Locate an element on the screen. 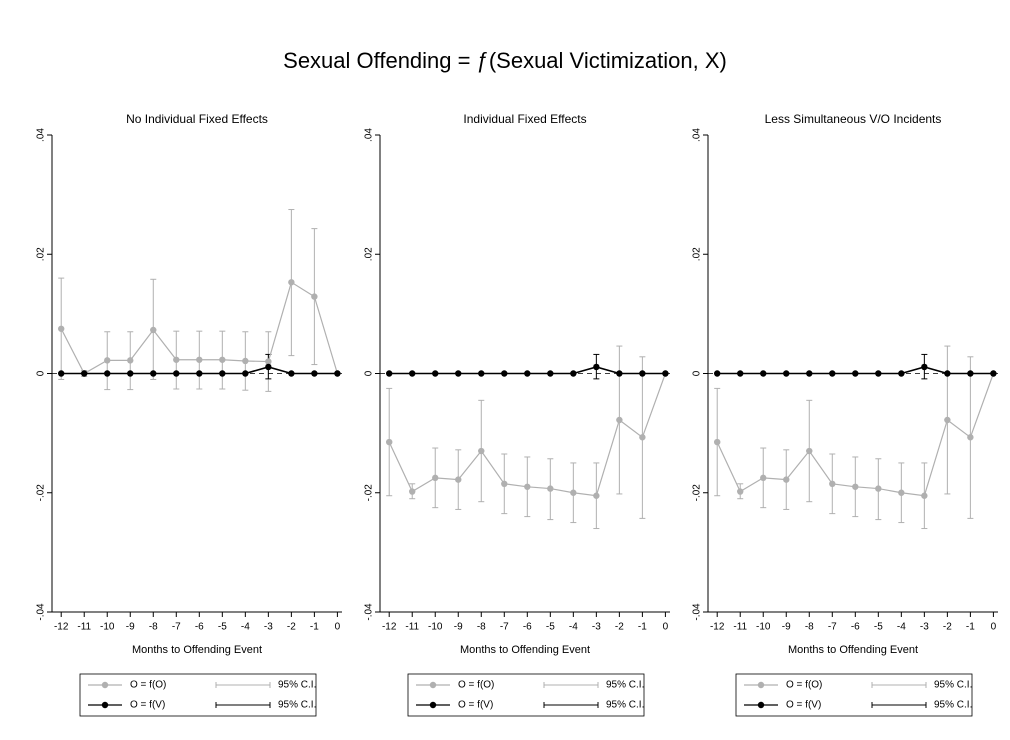 This screenshot has width=1010, height=740. y-tick-label: -.04 is located at coordinates (41, 612).